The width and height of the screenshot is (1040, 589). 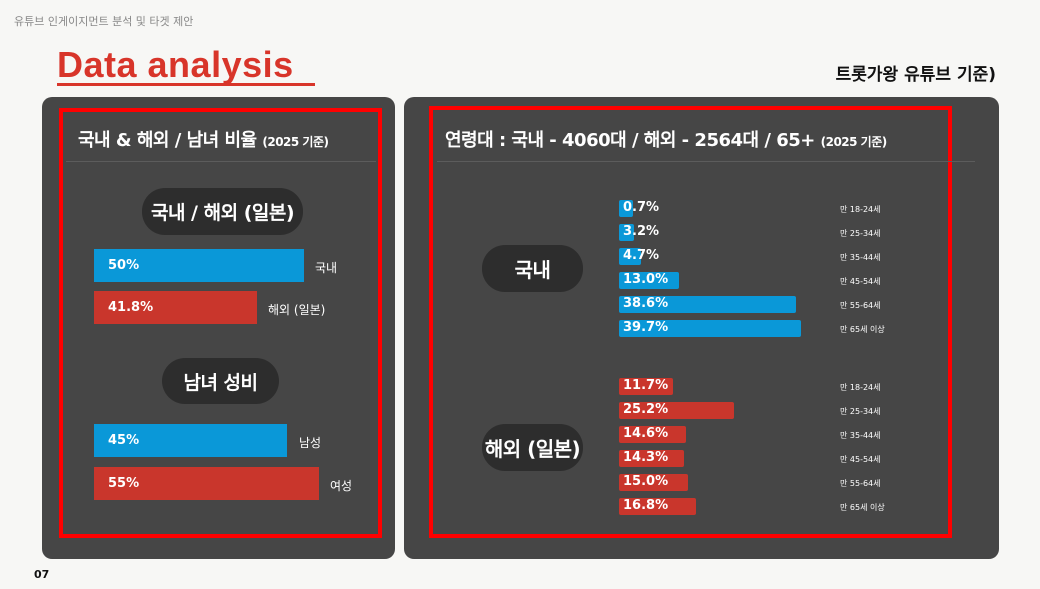 What do you see at coordinates (860, 435) in the screenshot?
I see `overseas-age-label: 만 35-44세` at bounding box center [860, 435].